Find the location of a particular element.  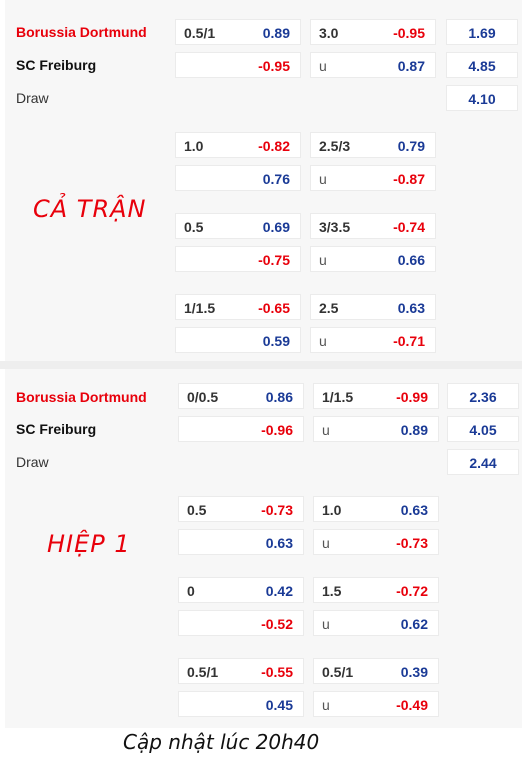

handicap-line: 1/1.5 is located at coordinates (200, 308).